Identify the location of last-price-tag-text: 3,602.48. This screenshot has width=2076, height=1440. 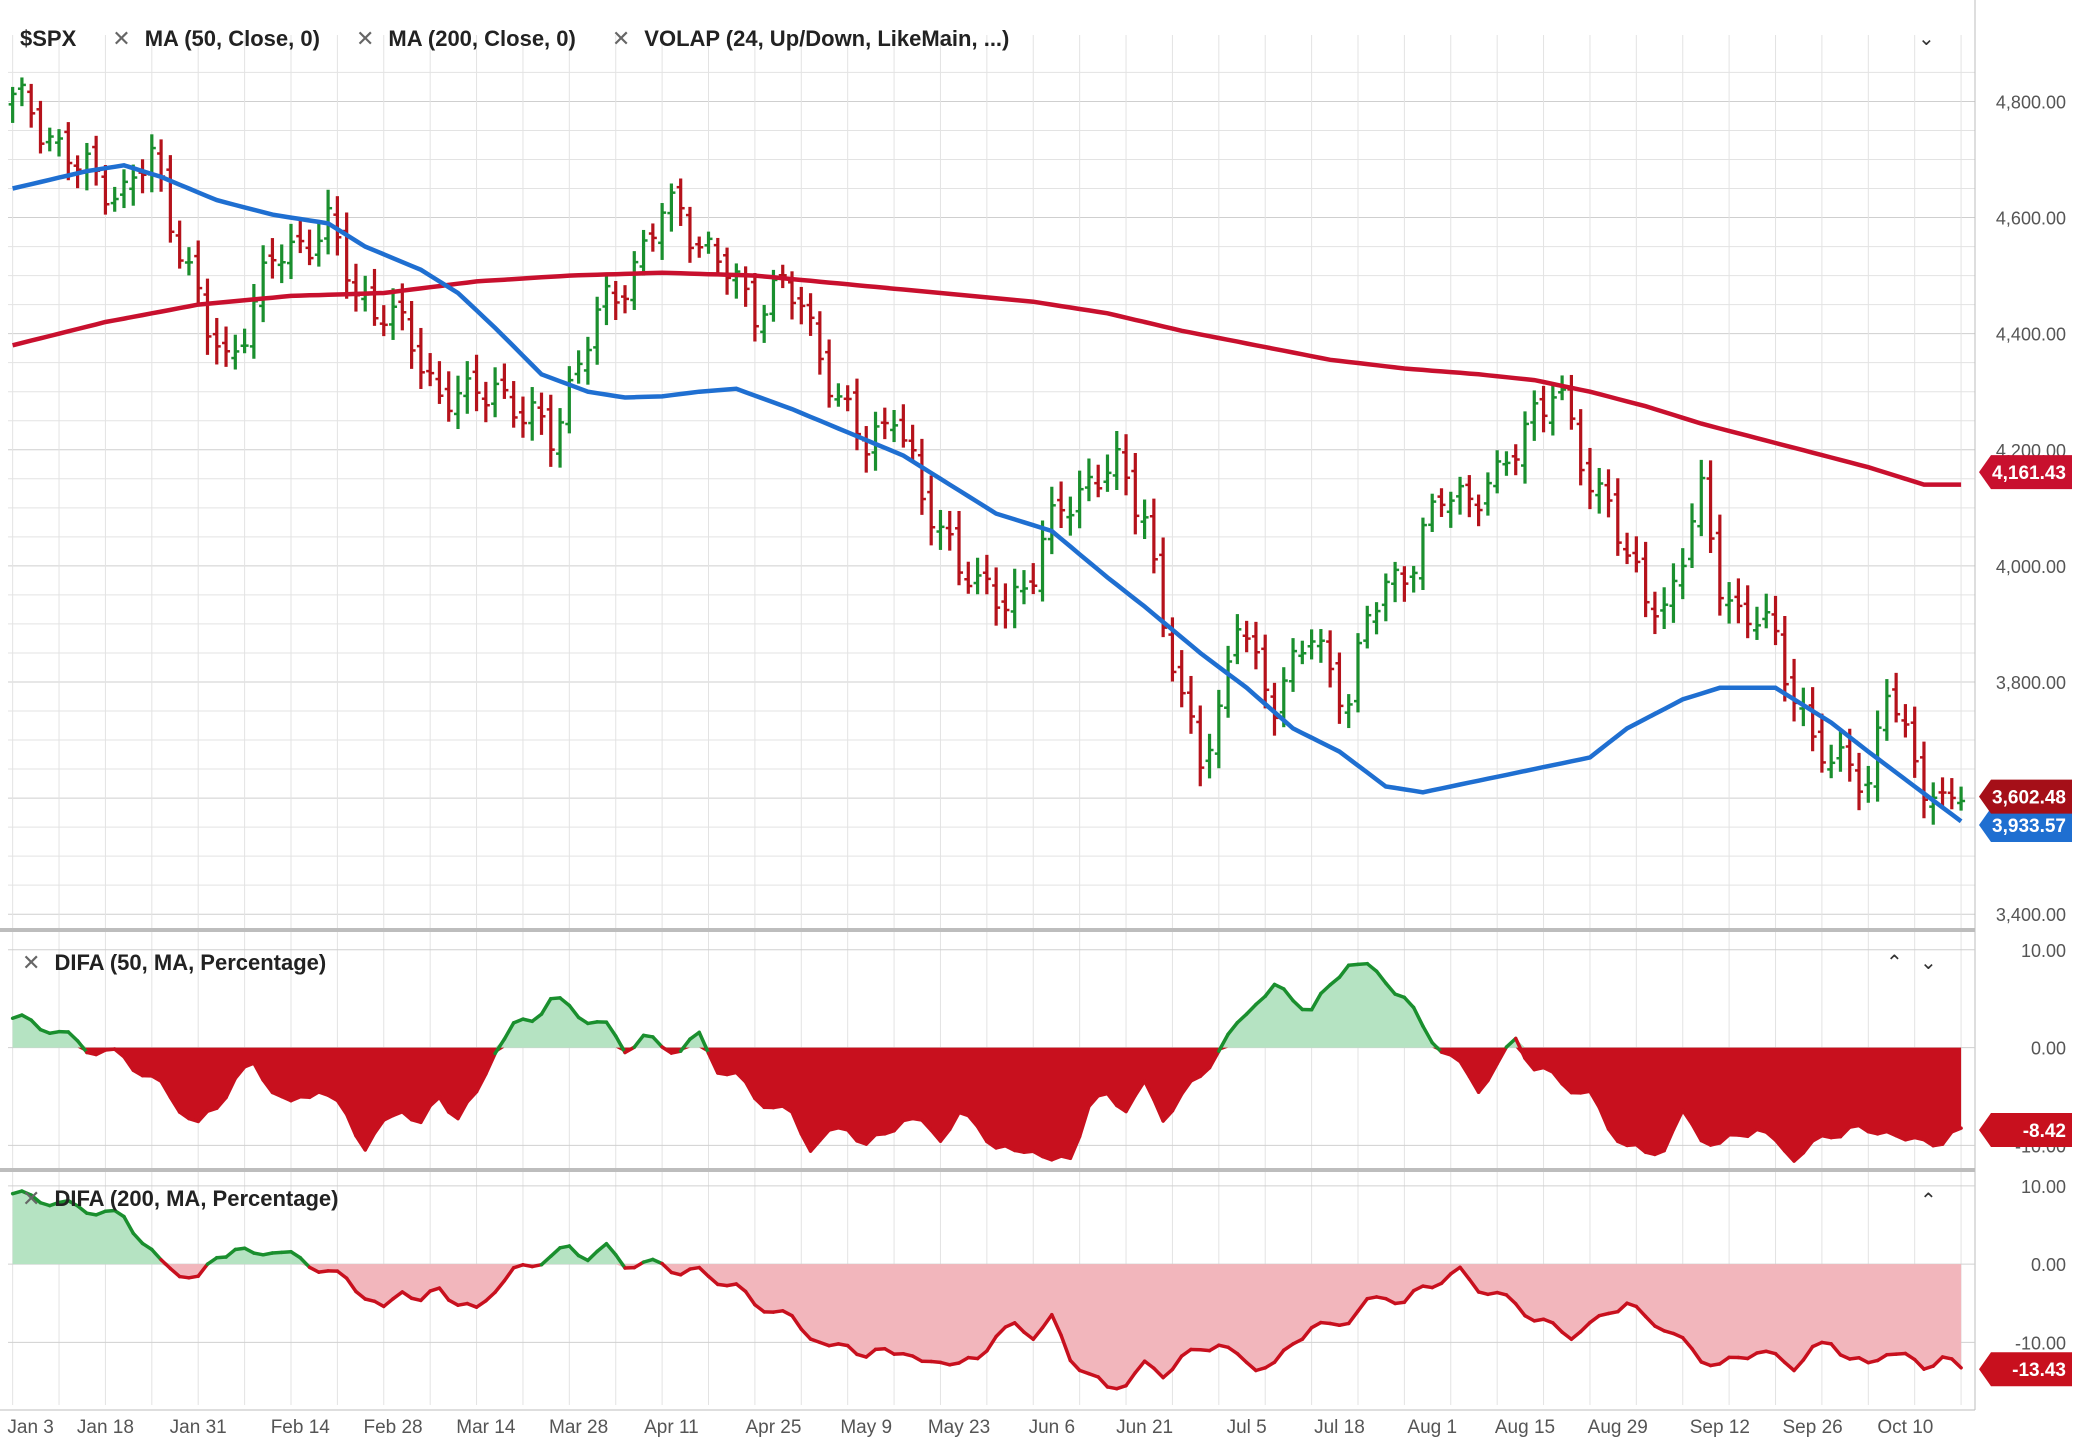
(2029, 798).